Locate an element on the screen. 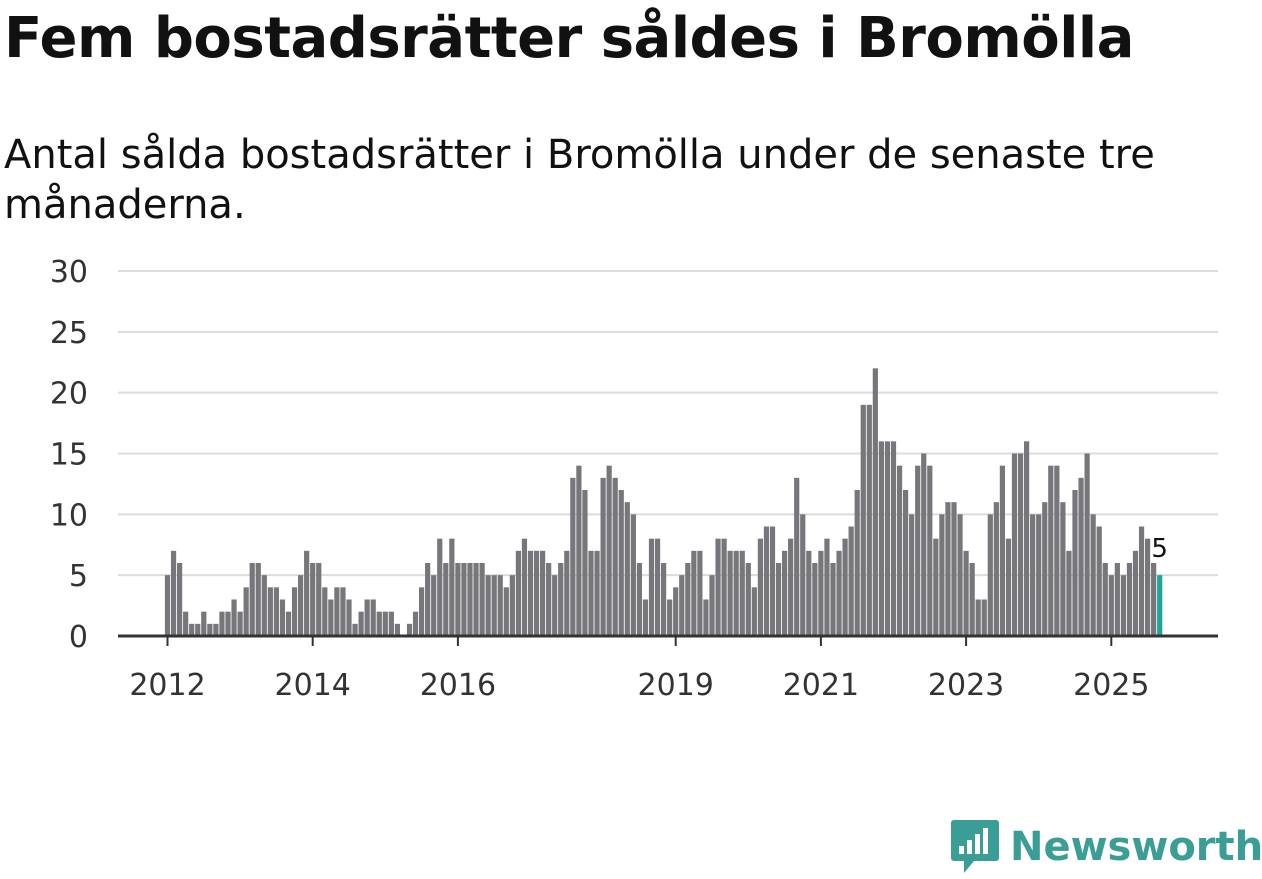 The width and height of the screenshot is (1262, 879). x-axis: 2012 2014 2016 2019 2021 2023 2025 is located at coordinates (668, 668).